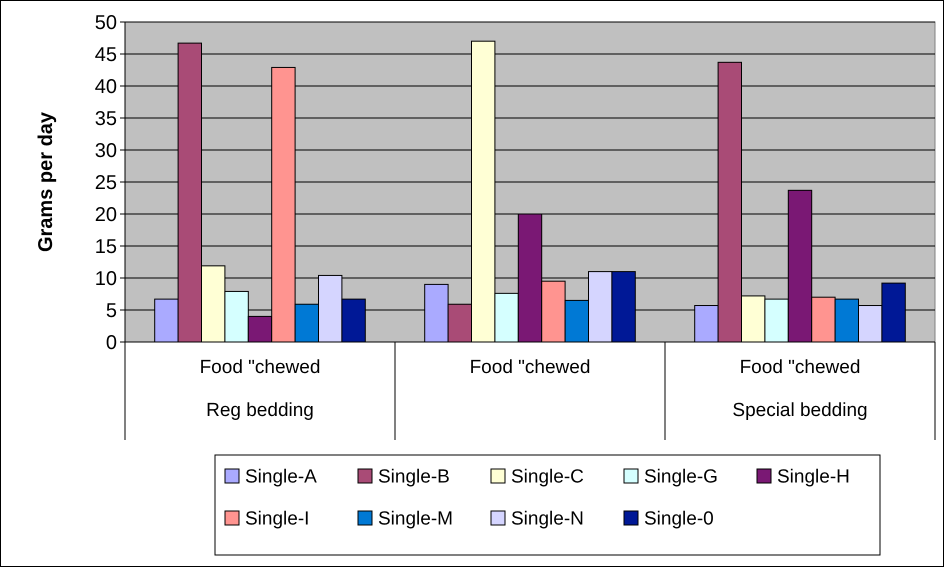  Describe the element at coordinates (547, 477) in the screenshot. I see `legend-label: Single-C` at that location.